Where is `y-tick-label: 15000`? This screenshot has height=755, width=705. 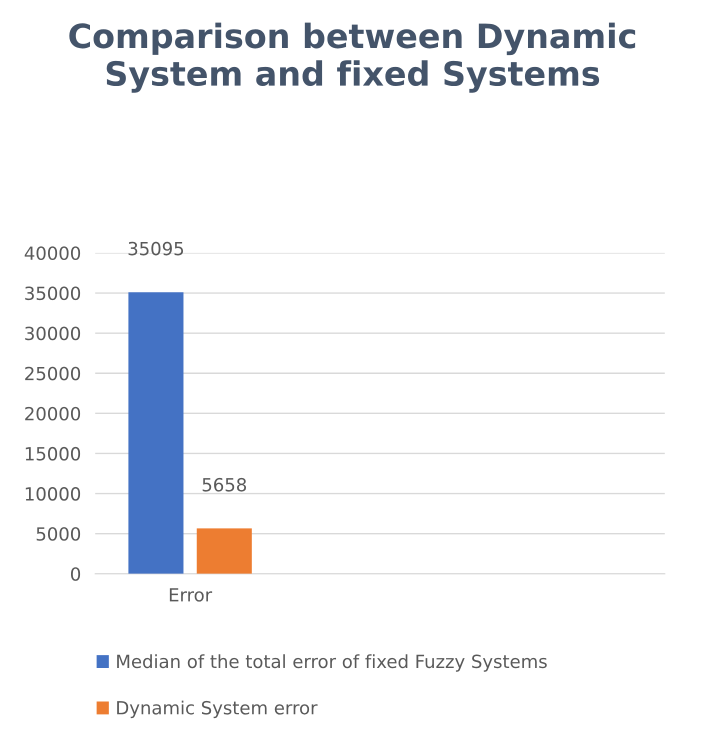 y-tick-label: 15000 is located at coordinates (53, 453).